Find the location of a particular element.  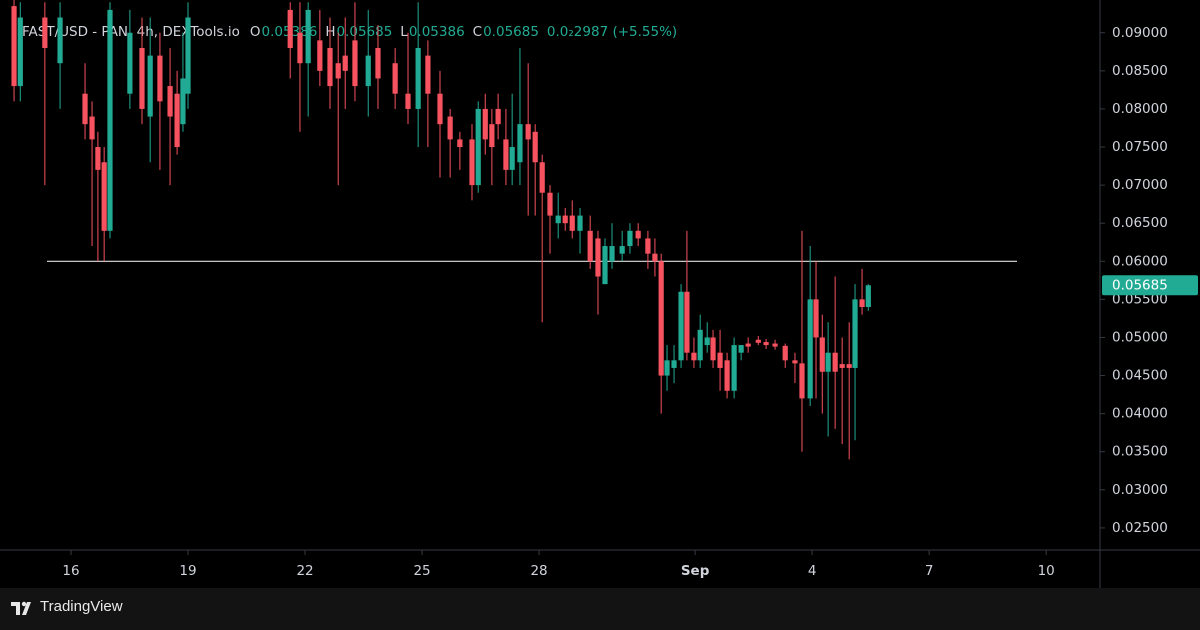

x-tick-label: 7 is located at coordinates (929, 571).